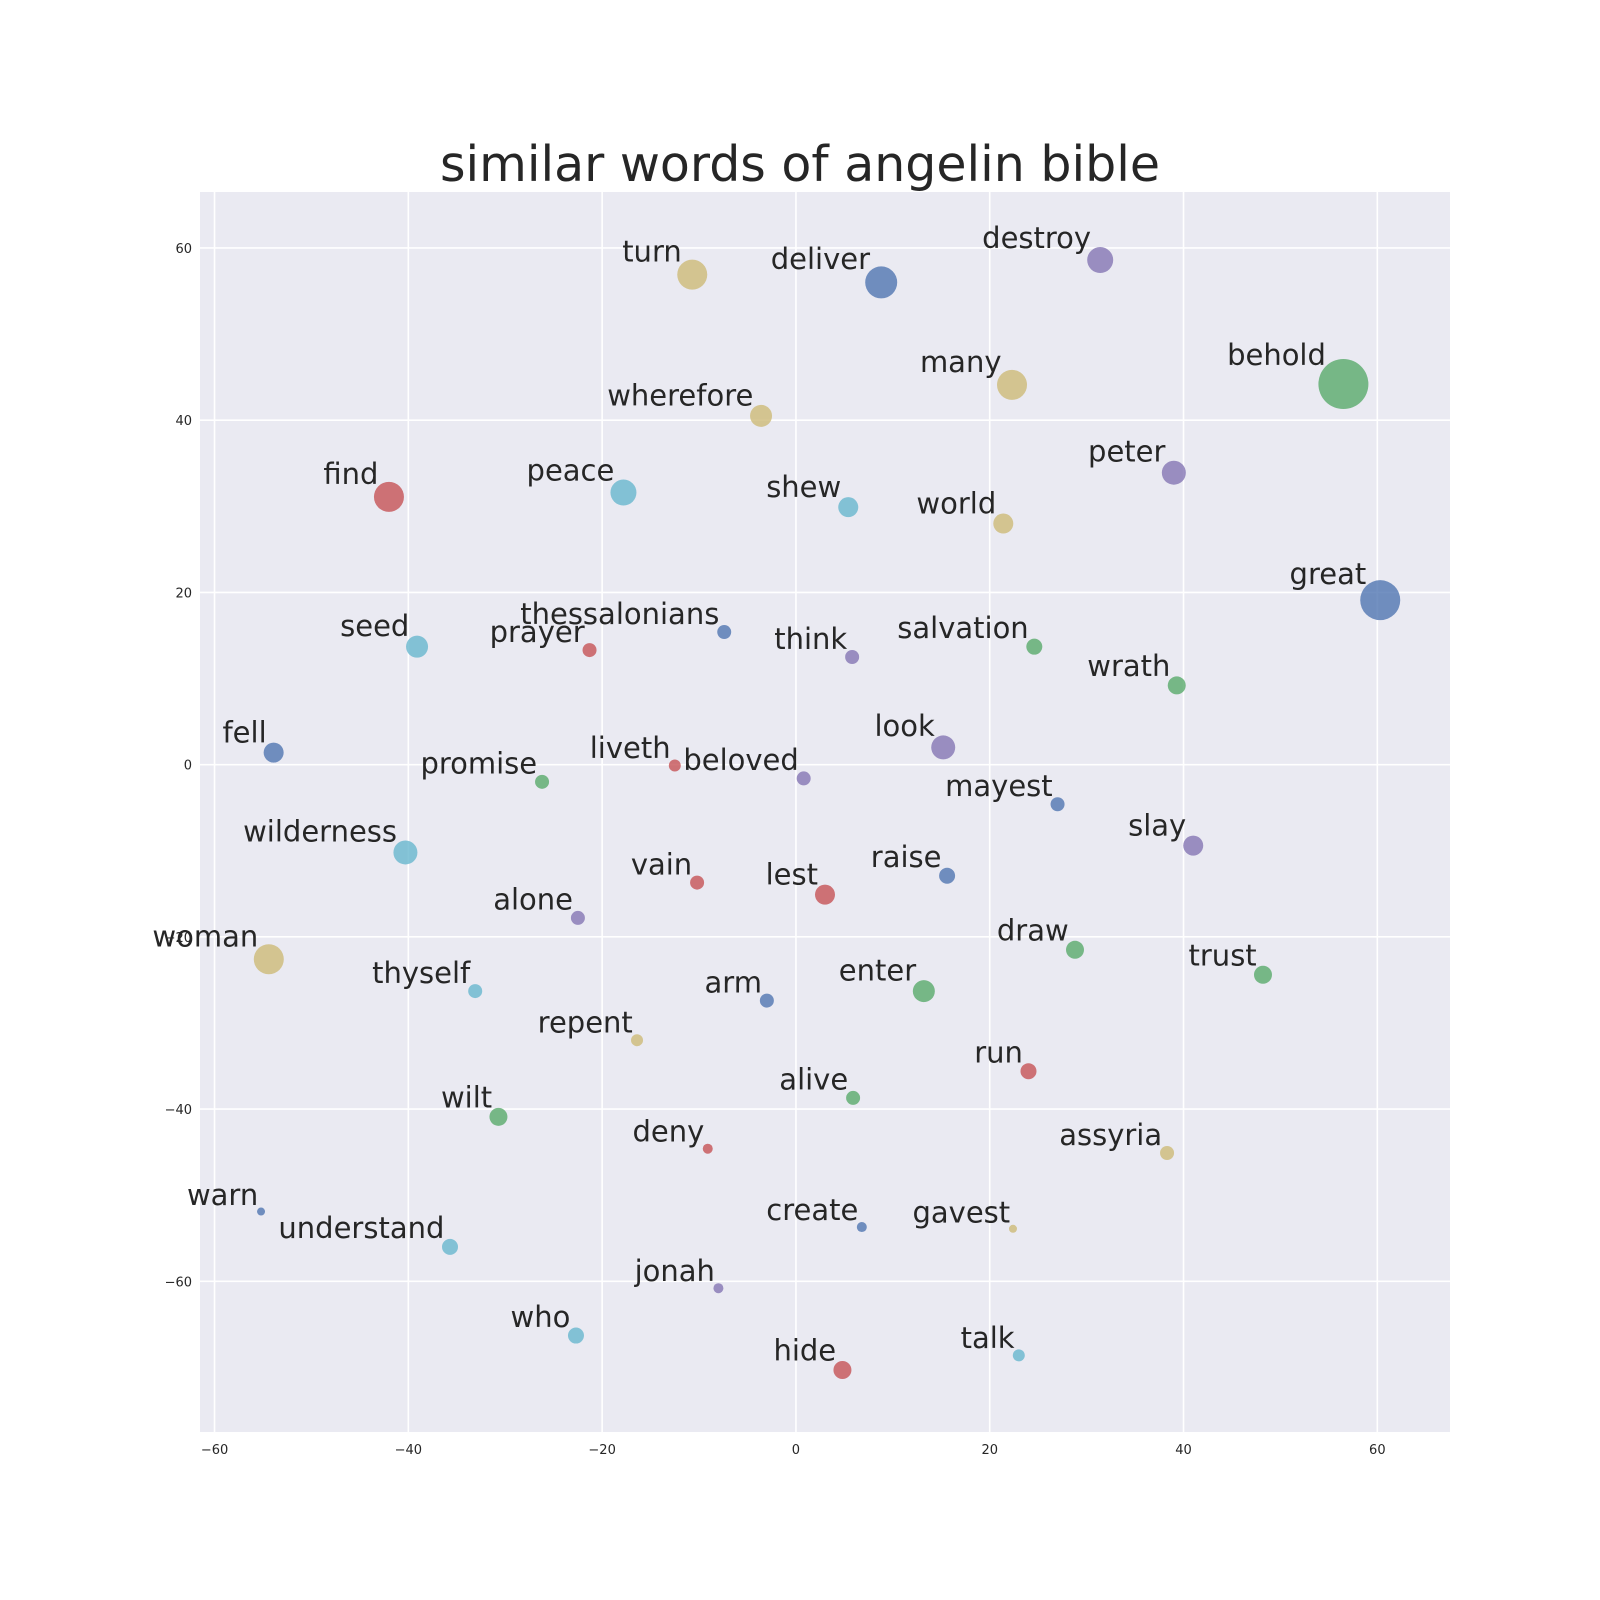 This screenshot has height=1600, width=1600. What do you see at coordinates (1018, 1355) in the screenshot?
I see `data-point-talk` at bounding box center [1018, 1355].